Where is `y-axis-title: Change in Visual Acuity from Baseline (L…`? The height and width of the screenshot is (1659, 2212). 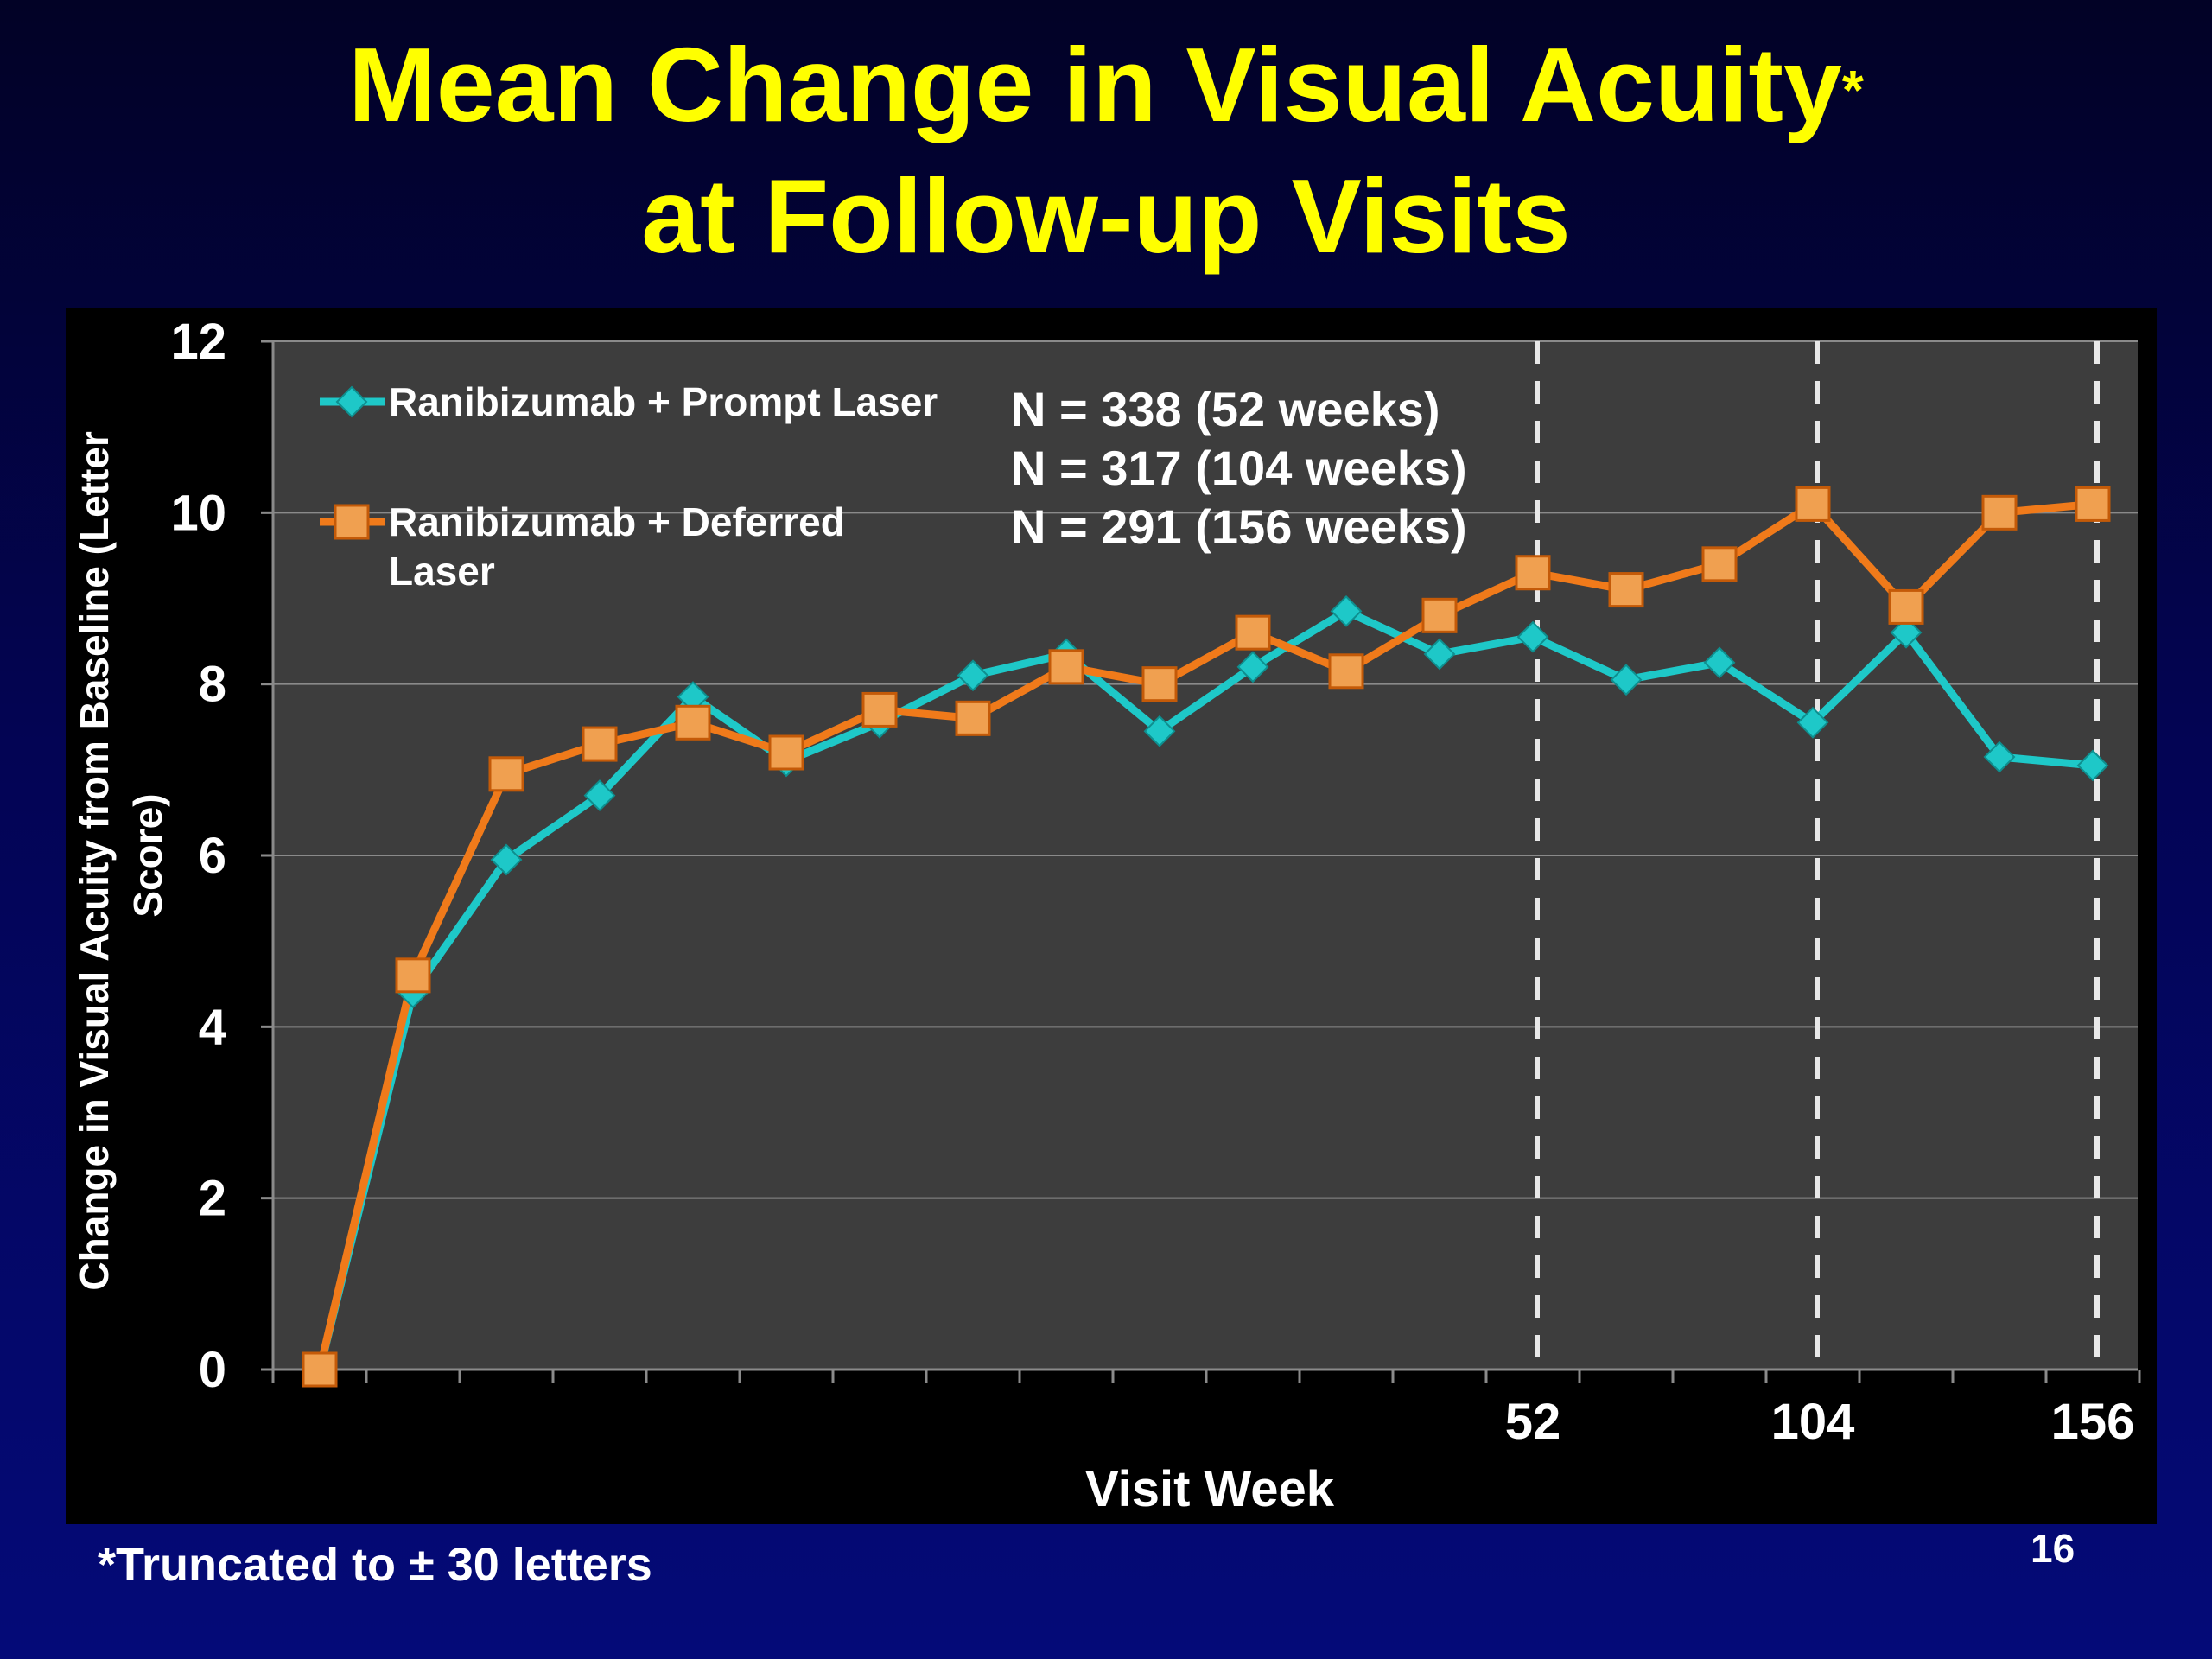
y-axis-title: Change in Visual Acuity from Baseline (L… is located at coordinates (121, 855).